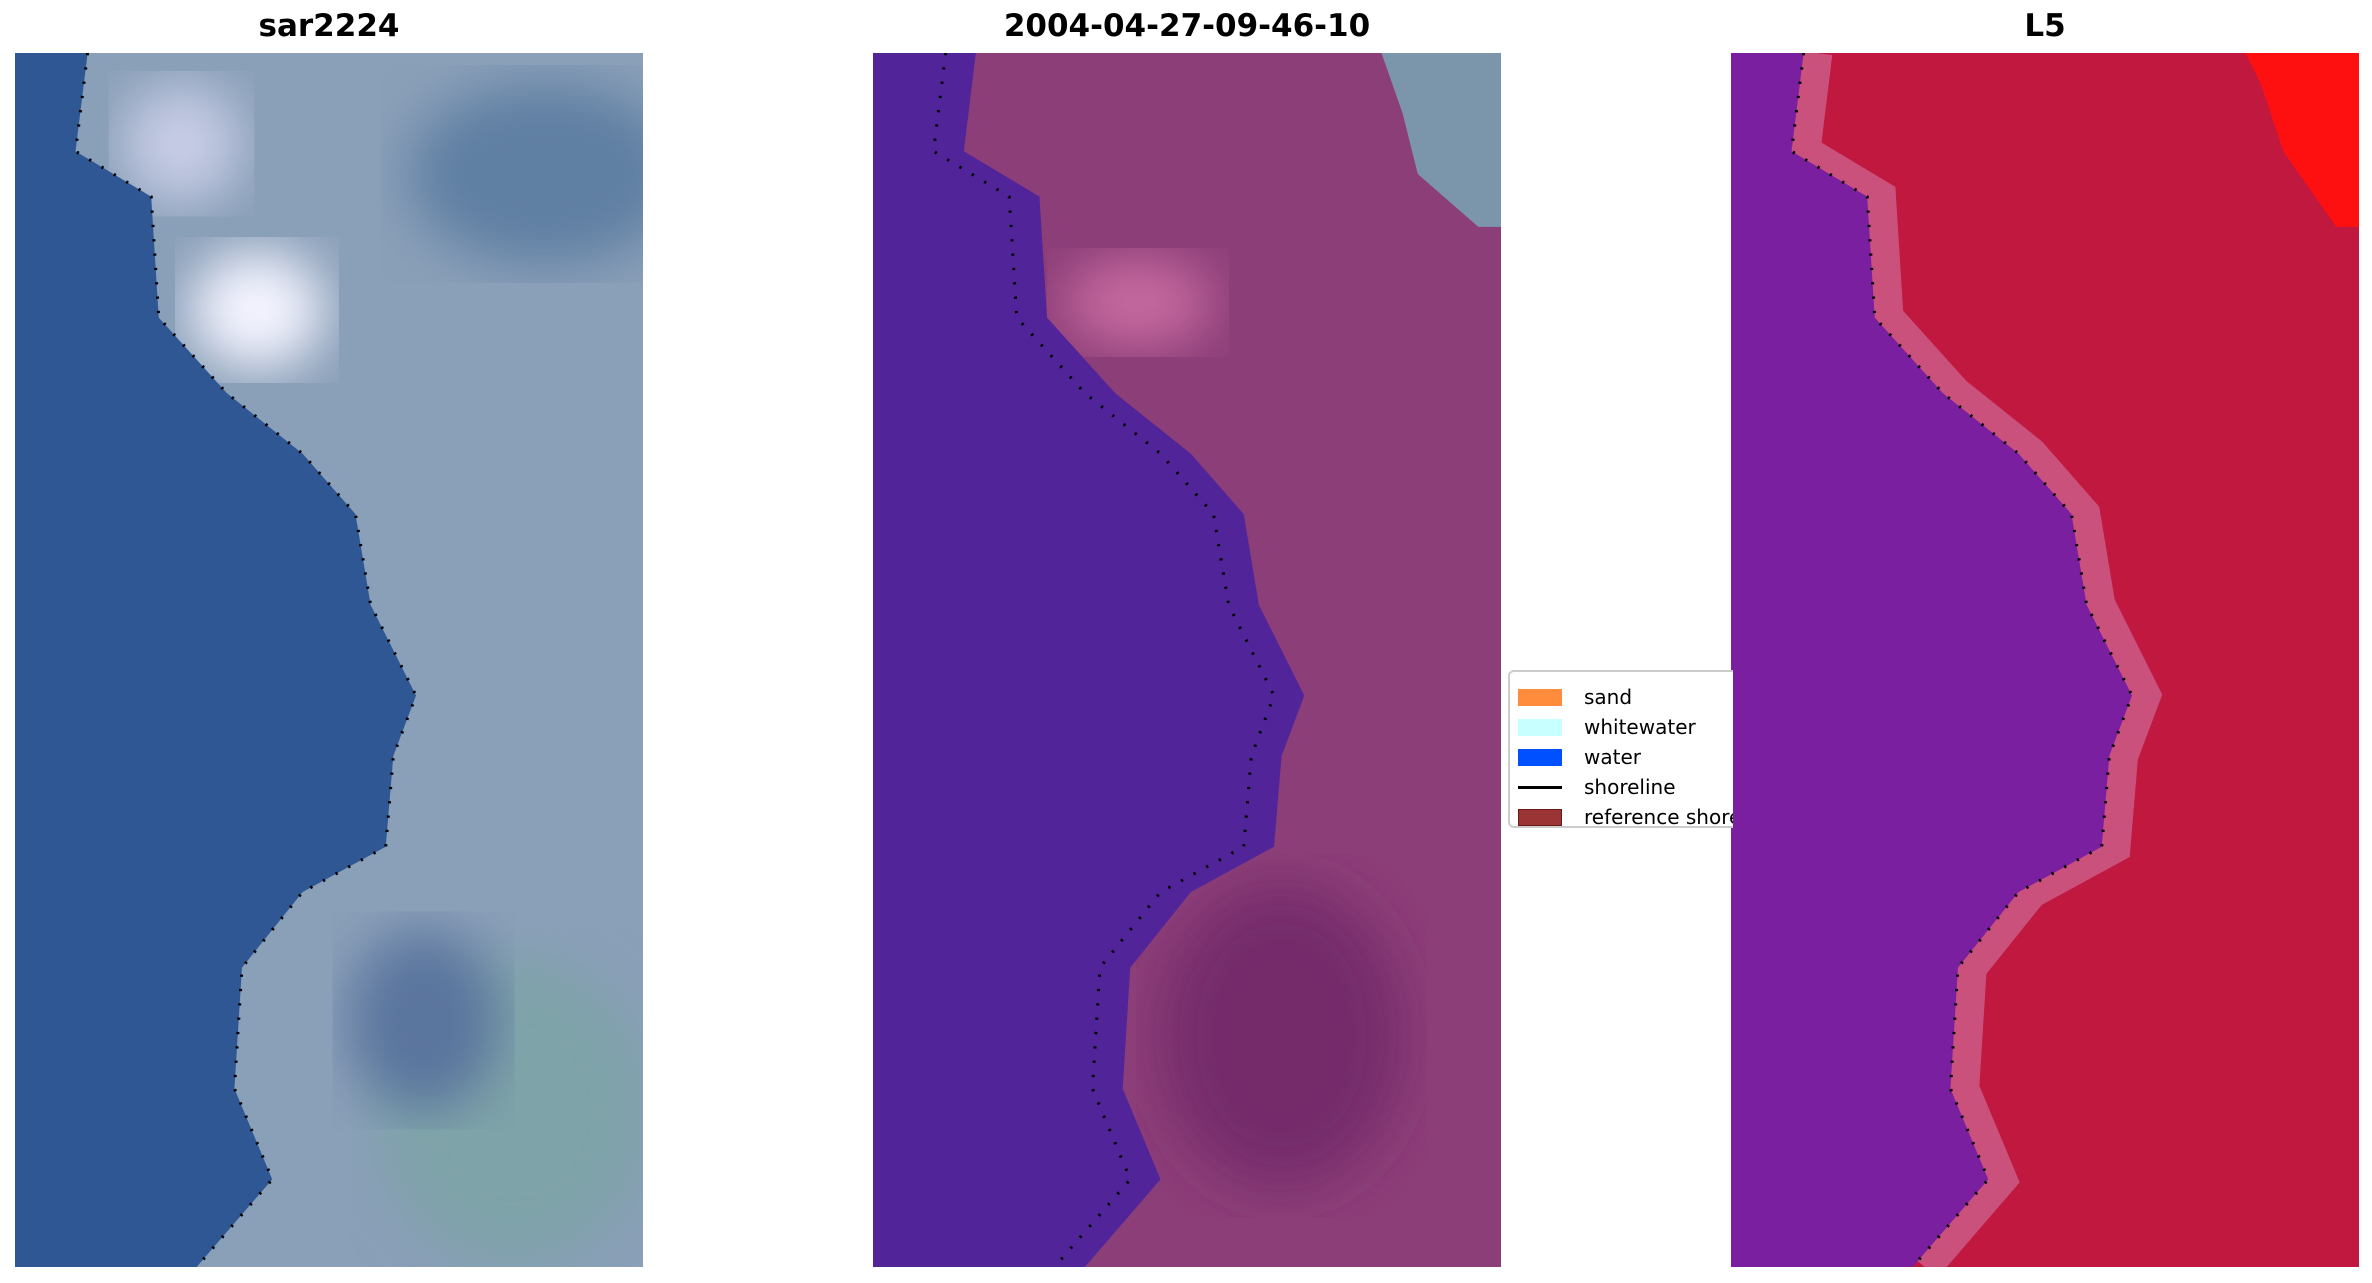 Image resolution: width=2372 pixels, height=1283 pixels. Describe the element at coordinates (1630, 787) in the screenshot. I see `legend-label: shoreline` at that location.